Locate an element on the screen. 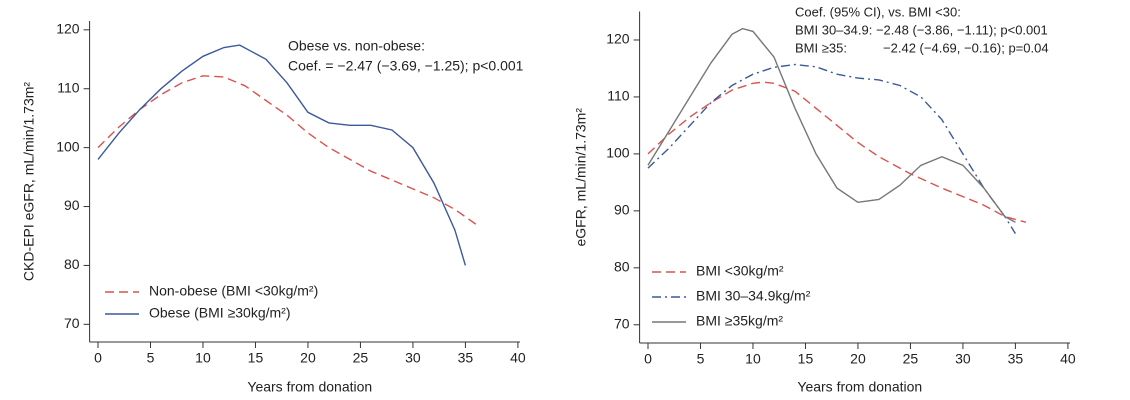  legend-label: BMI 30–34.9kg/m² is located at coordinates (753, 296).